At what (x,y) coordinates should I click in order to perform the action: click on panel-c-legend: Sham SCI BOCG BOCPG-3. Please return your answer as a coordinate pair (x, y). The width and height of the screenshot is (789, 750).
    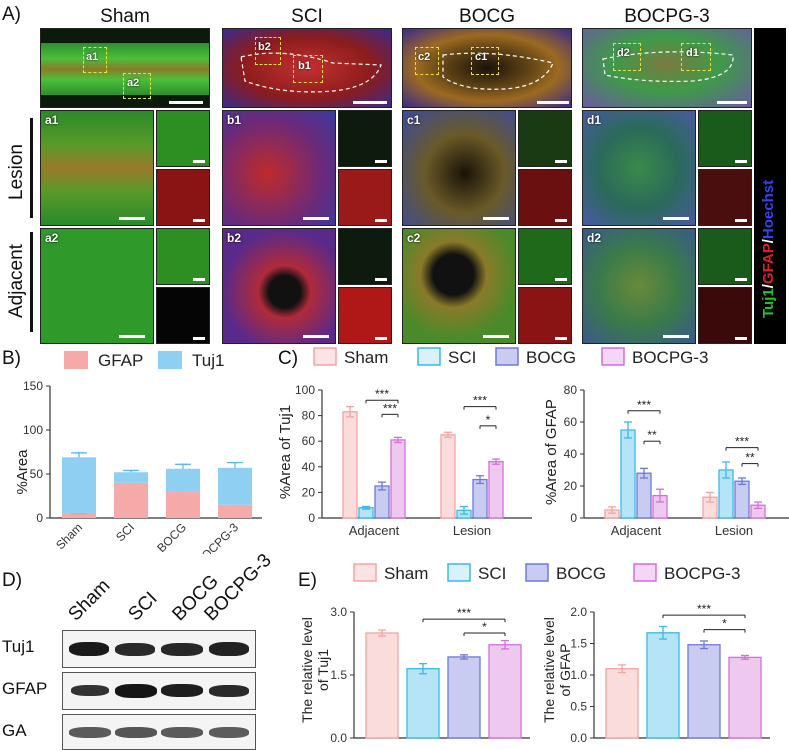
    Looking at the image, I should click on (540, 357).